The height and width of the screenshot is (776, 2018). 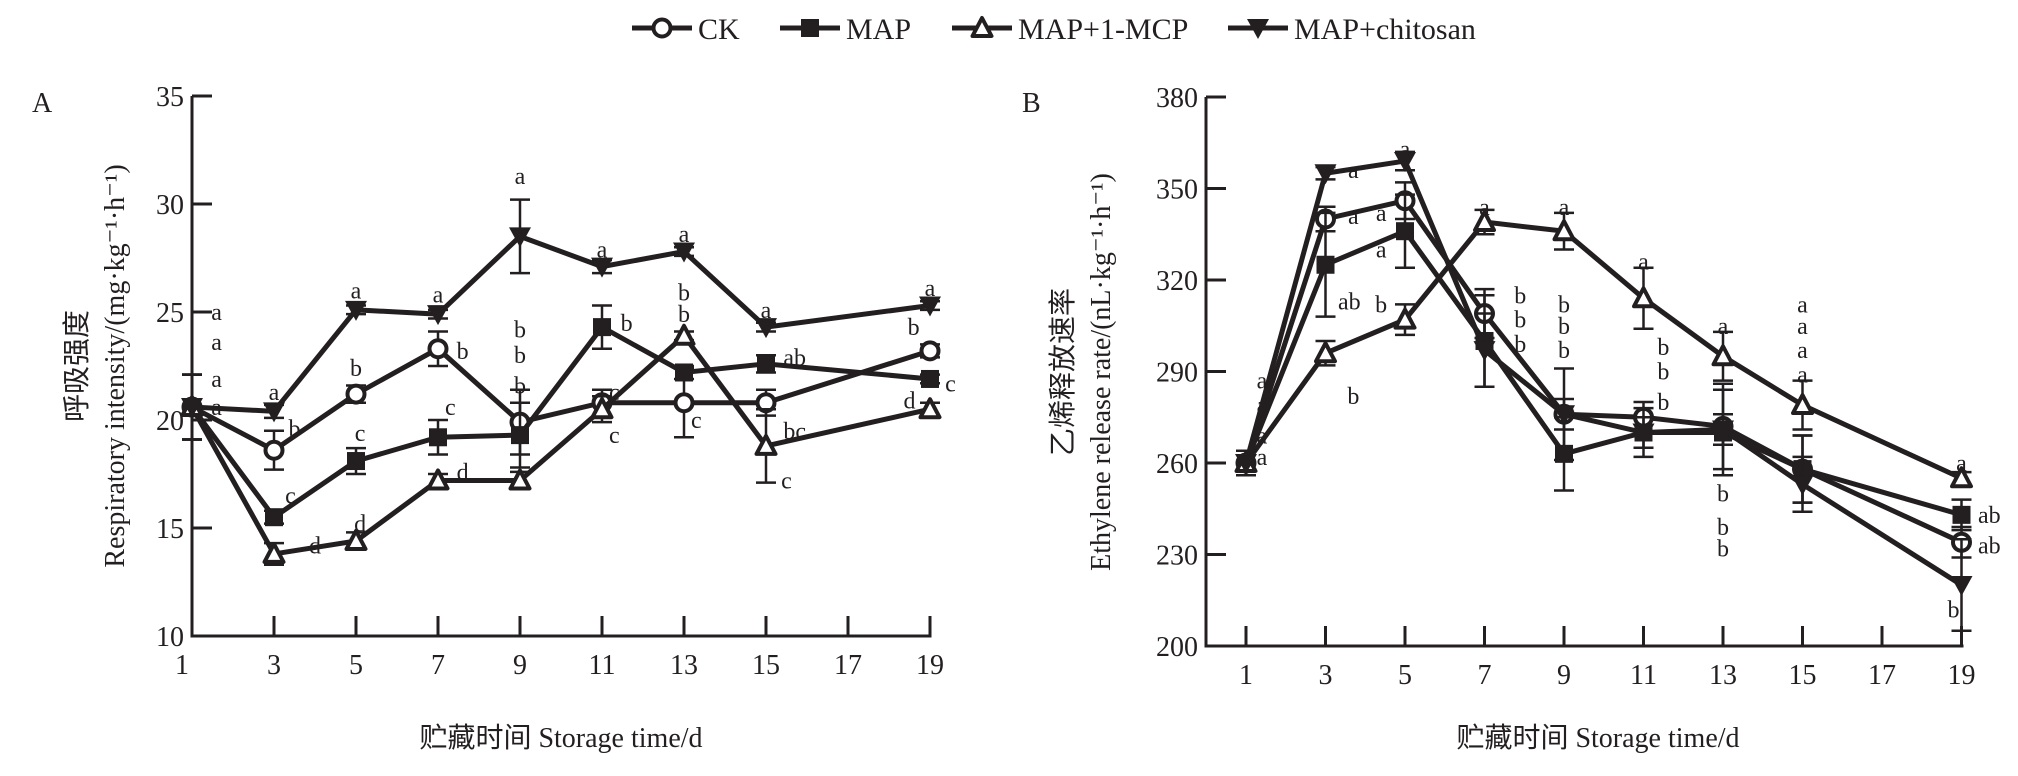 What do you see at coordinates (1177, 190) in the screenshot?
I see `y-tick-label: 350` at bounding box center [1177, 190].